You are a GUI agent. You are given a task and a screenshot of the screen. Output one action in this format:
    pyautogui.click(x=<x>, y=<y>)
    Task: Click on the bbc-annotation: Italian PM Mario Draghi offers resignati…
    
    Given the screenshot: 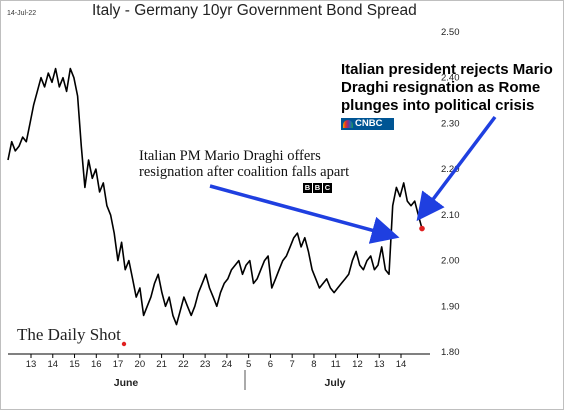 What is the action you would take?
    pyautogui.click(x=244, y=164)
    